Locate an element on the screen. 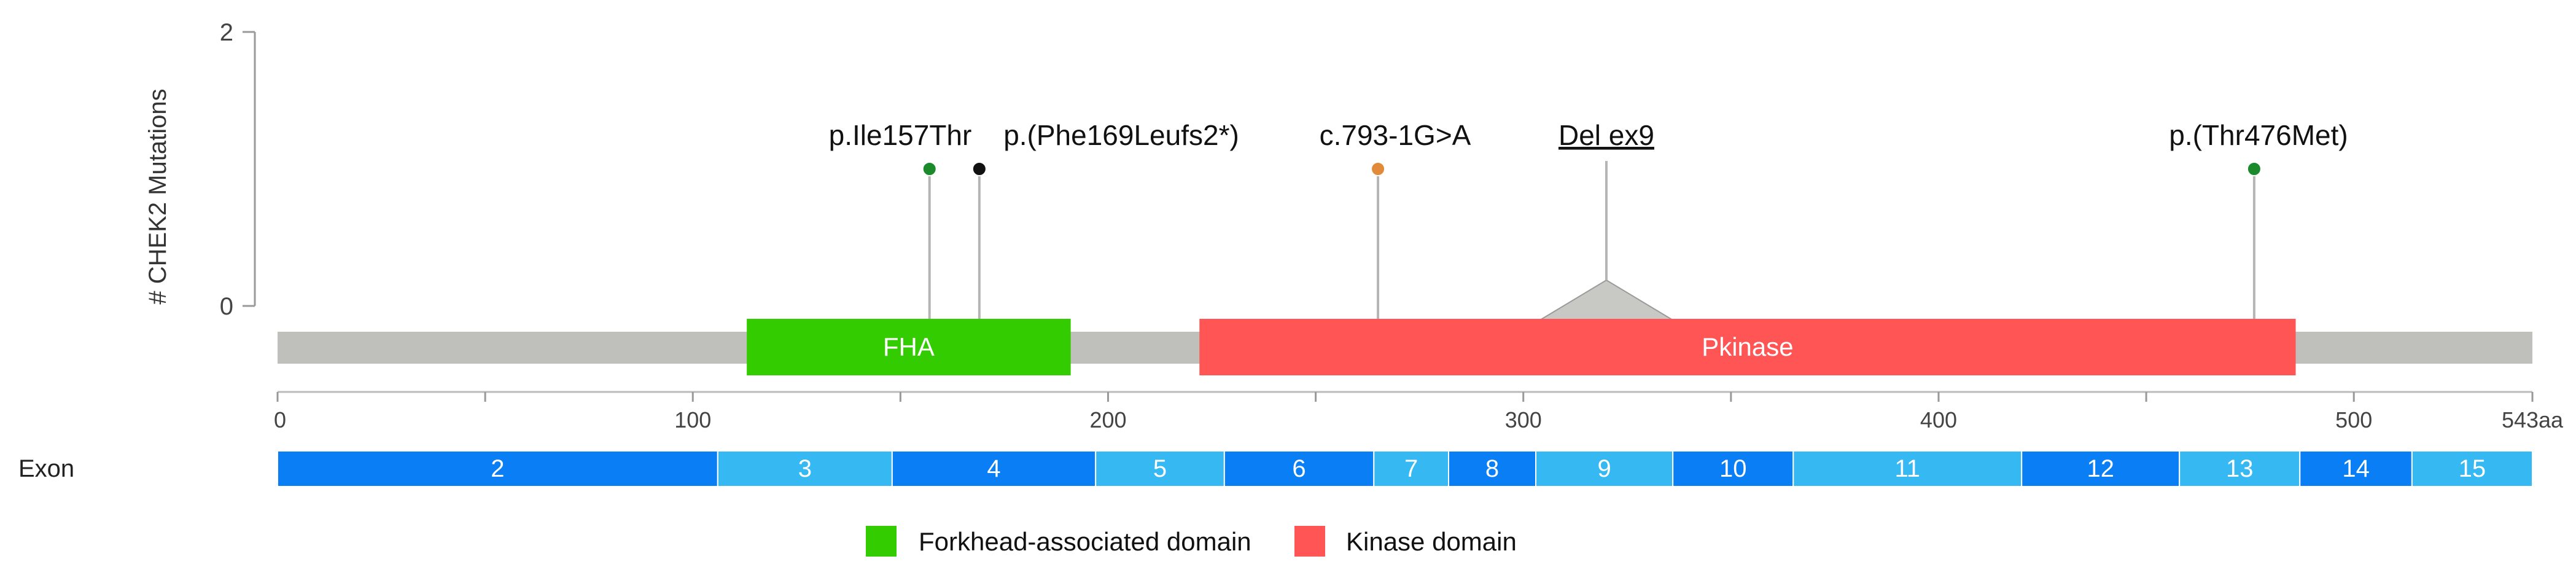  legend: Forkhead-associated domain Kinase domain is located at coordinates (1191, 541).